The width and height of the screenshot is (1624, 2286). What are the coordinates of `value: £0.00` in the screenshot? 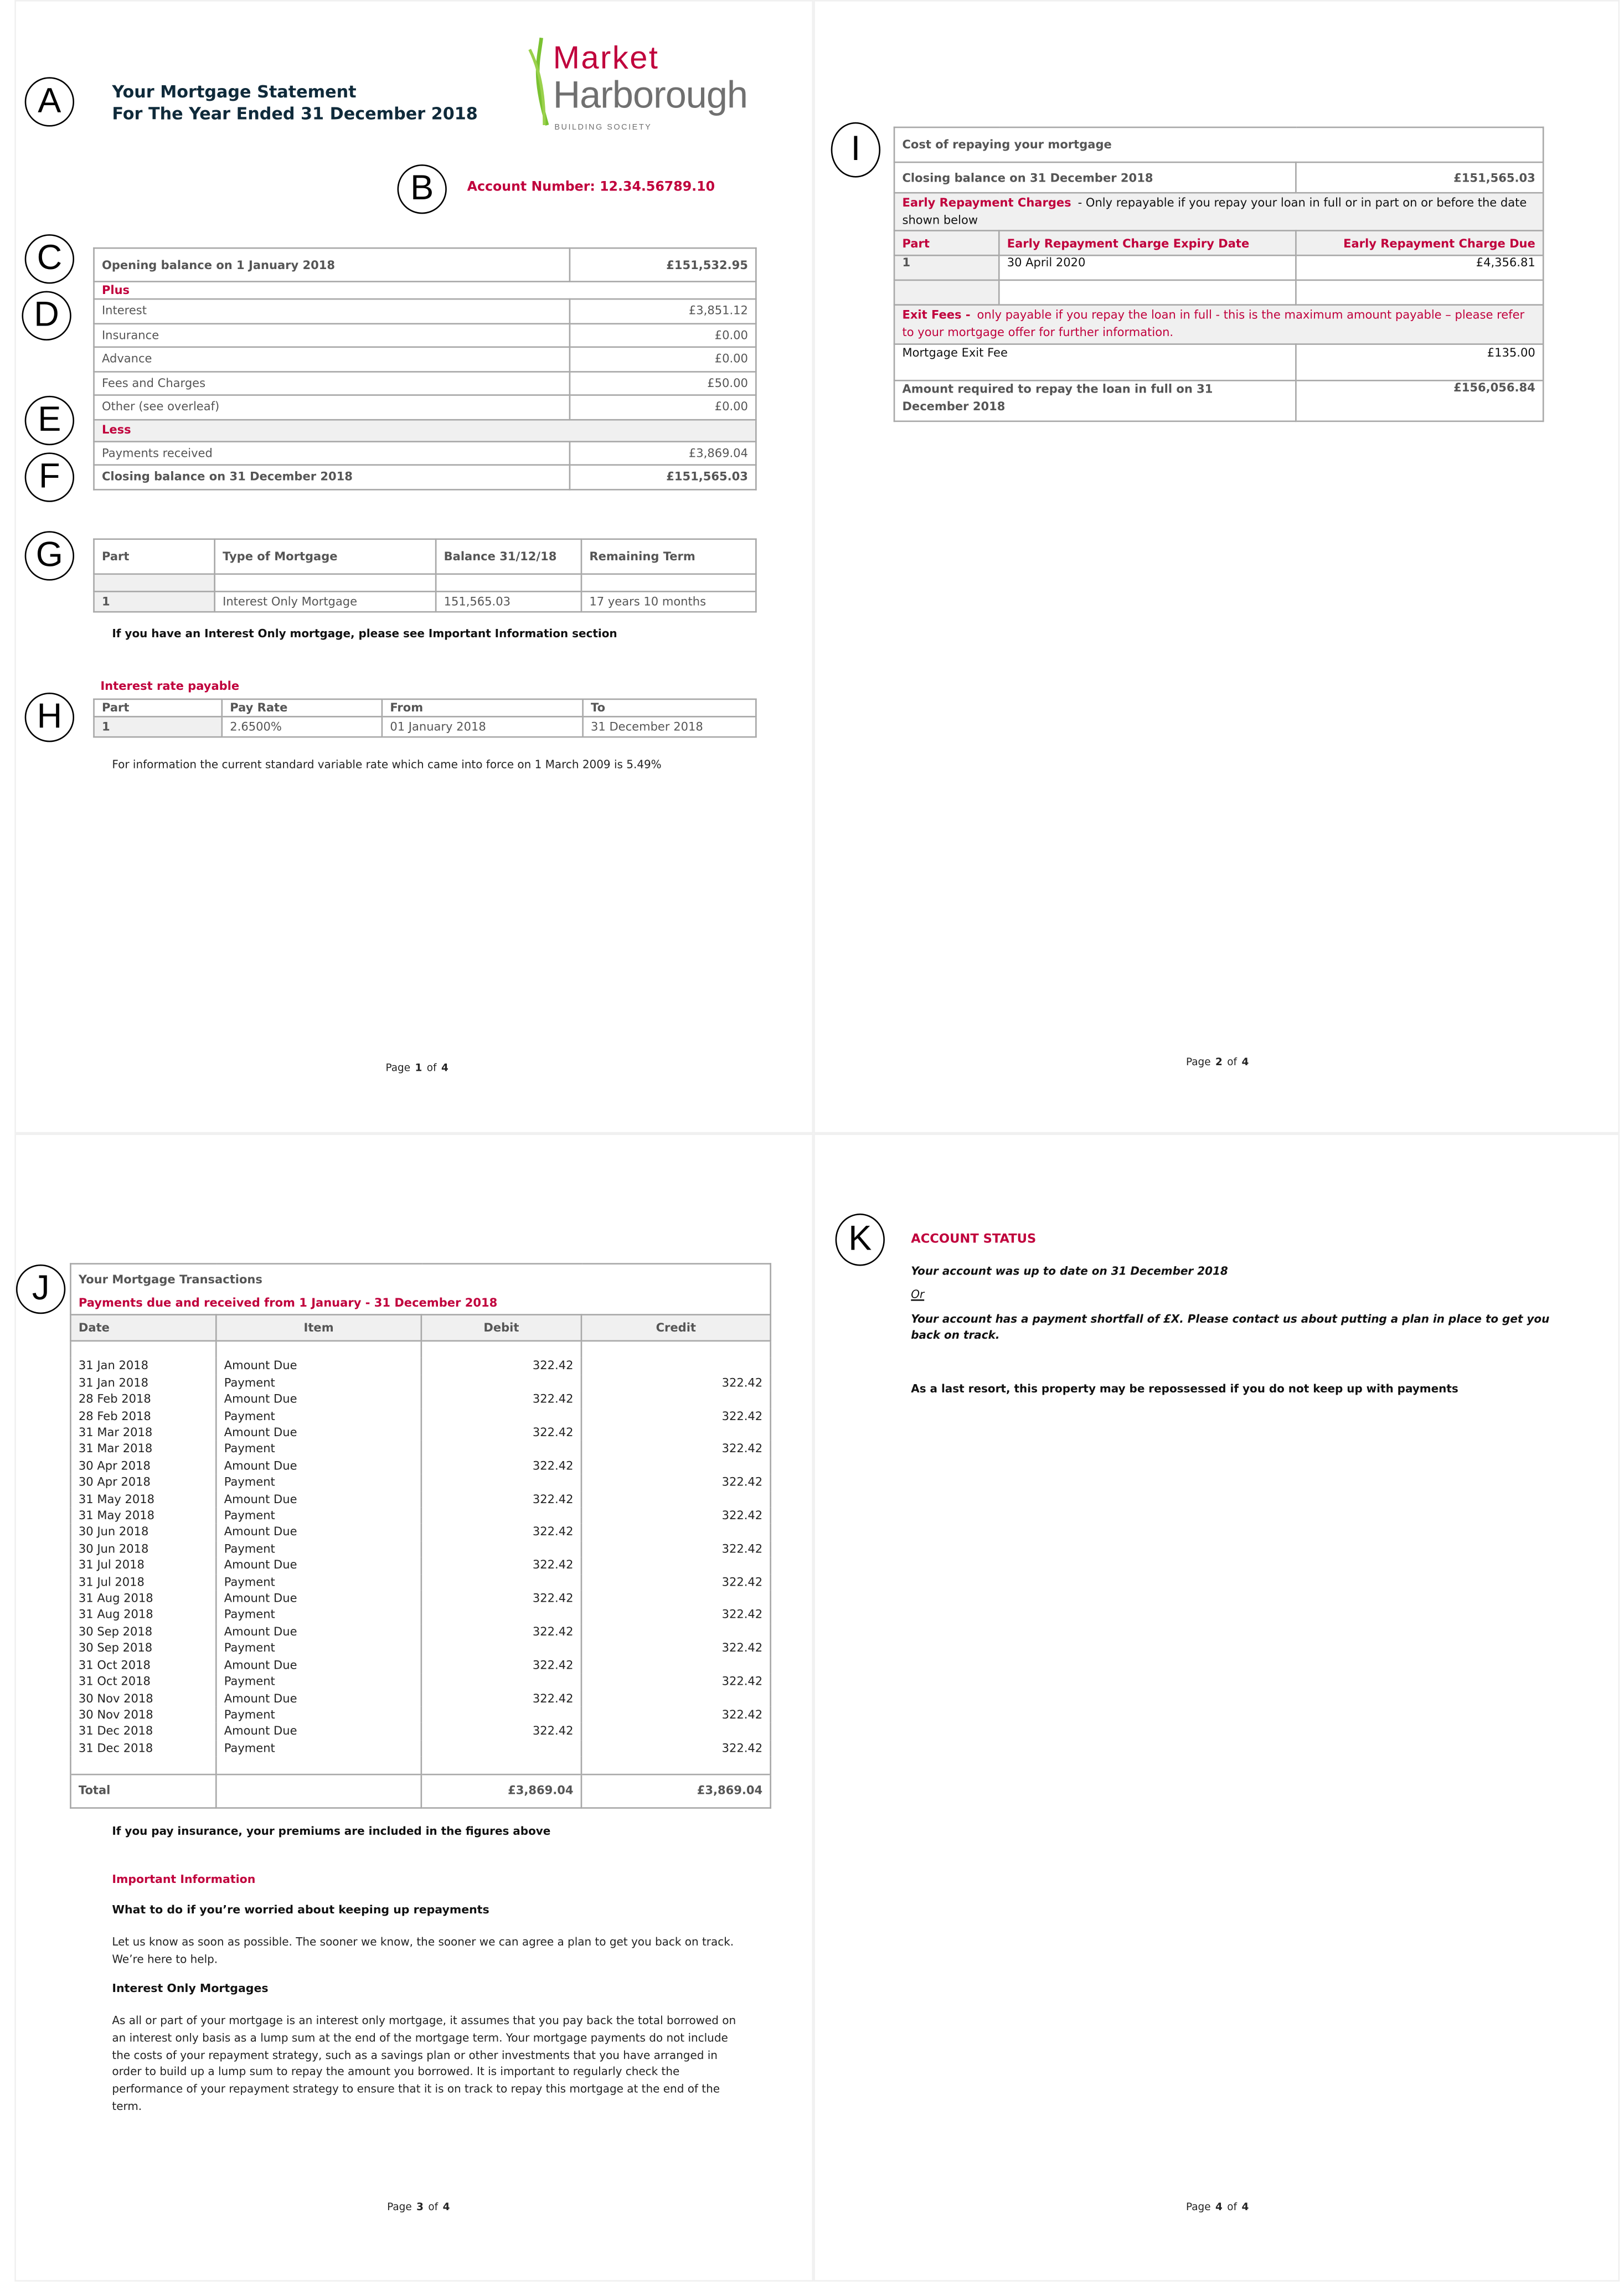 It's located at (663, 335).